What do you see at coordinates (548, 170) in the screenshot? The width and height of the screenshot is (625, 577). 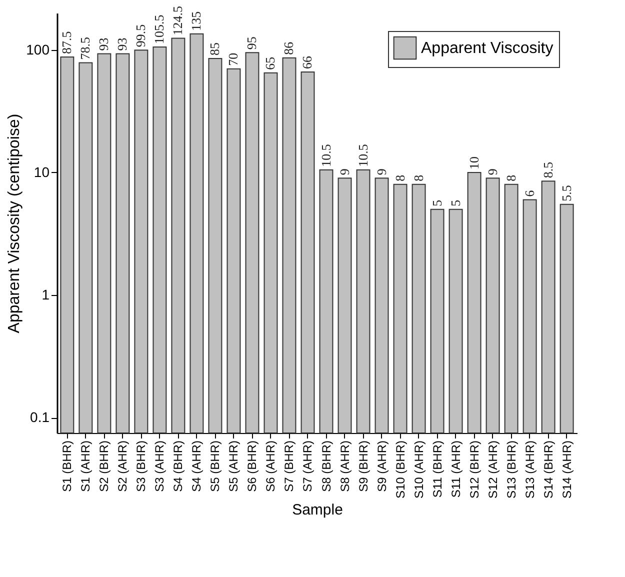 I see `data-label: 8.5` at bounding box center [548, 170].